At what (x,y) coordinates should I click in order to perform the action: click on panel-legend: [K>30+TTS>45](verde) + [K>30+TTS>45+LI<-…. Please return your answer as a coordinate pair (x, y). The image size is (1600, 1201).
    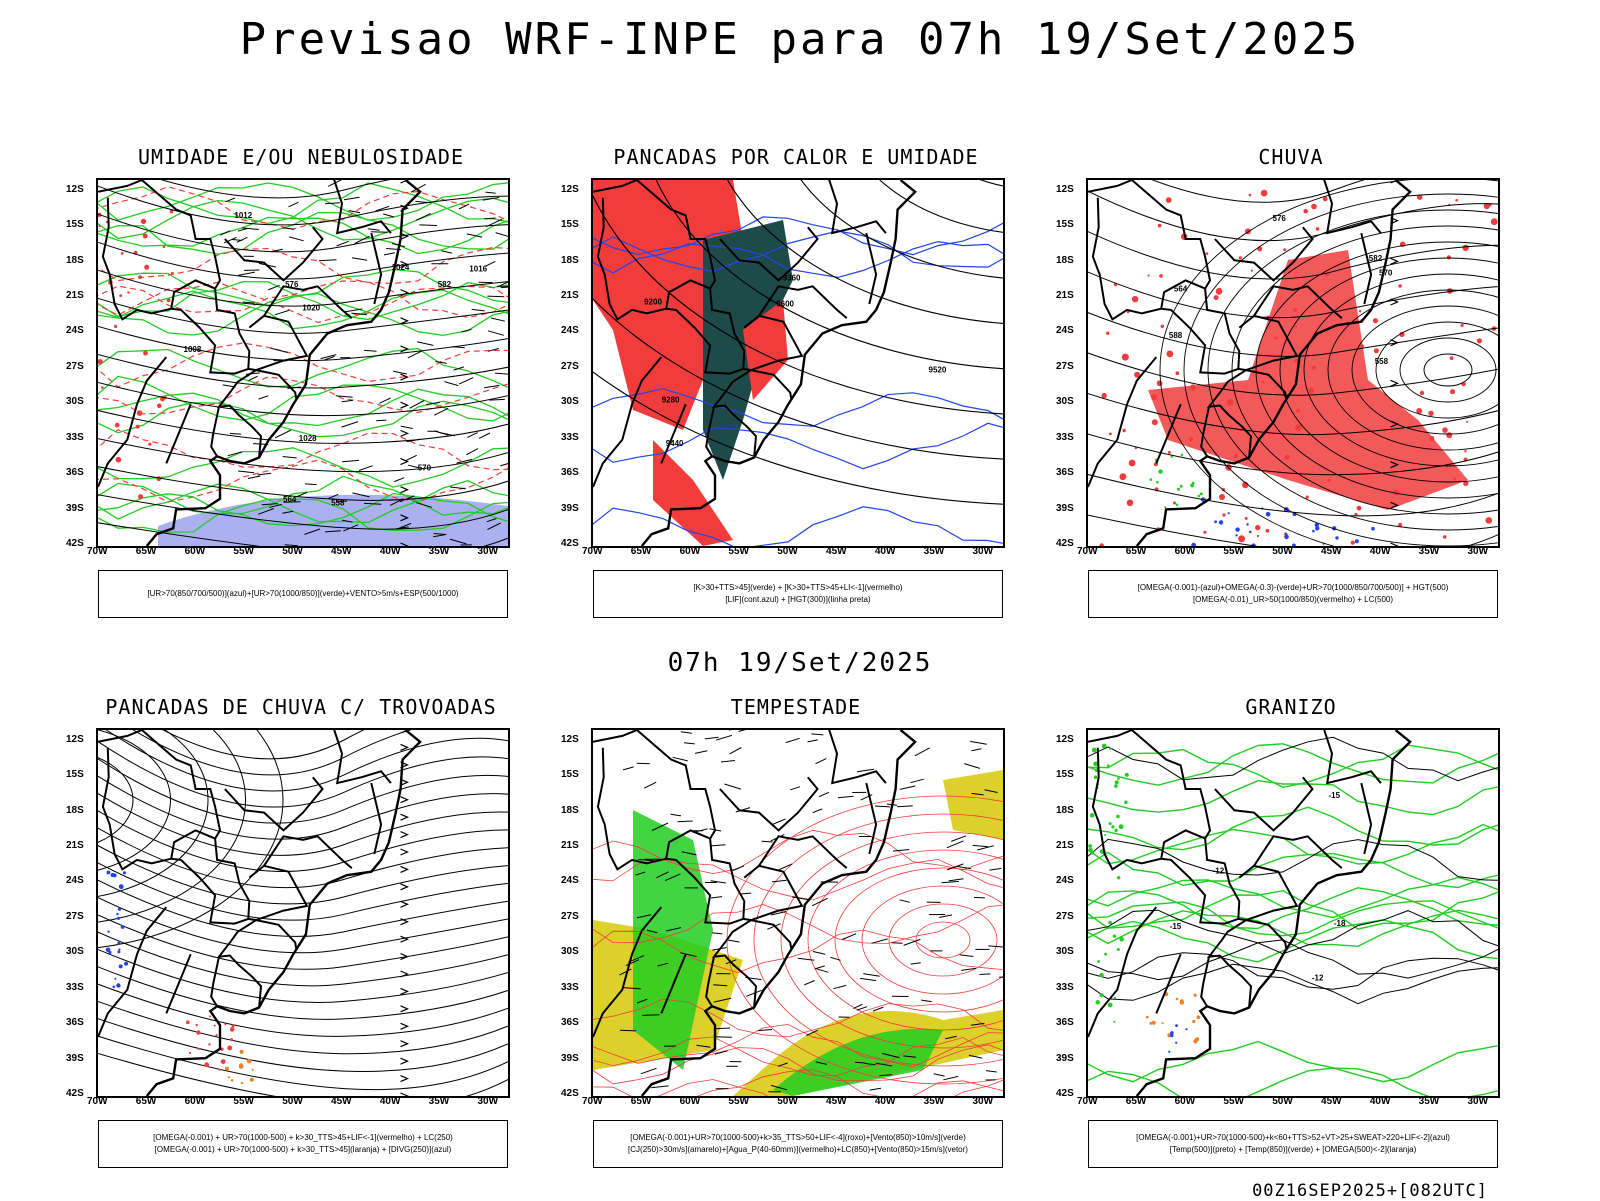
    Looking at the image, I should click on (798, 594).